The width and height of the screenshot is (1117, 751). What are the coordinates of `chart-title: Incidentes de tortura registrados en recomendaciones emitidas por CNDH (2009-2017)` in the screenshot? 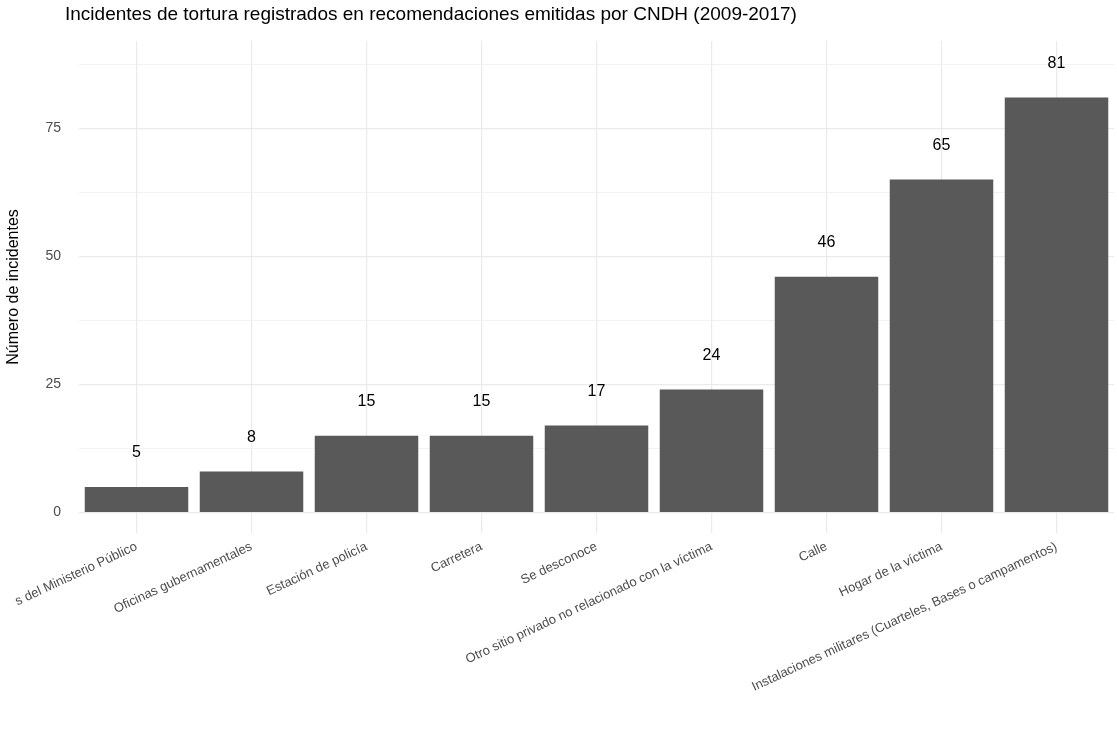 It's located at (431, 14).